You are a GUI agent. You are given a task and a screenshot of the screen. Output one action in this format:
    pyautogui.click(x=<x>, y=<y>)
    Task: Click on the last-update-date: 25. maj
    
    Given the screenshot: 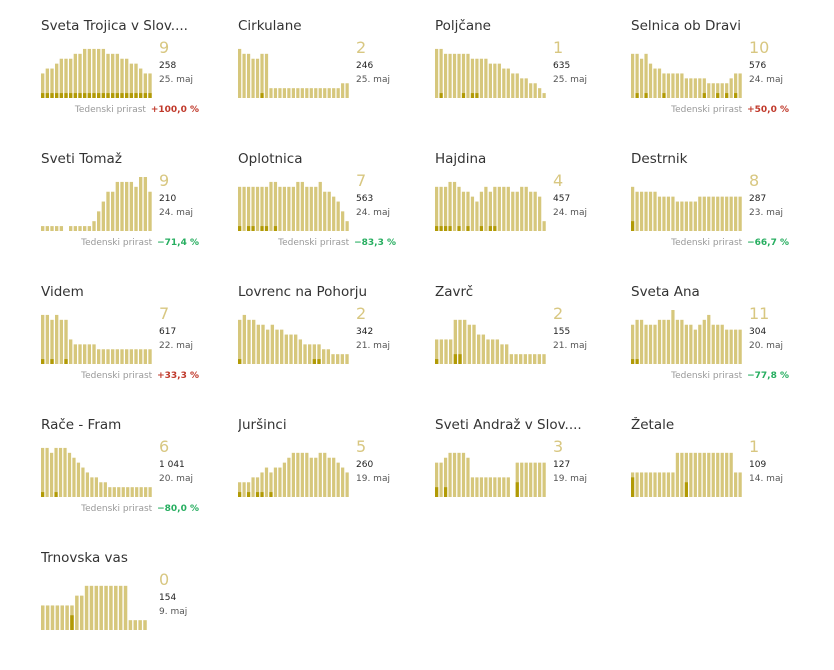 What is the action you would take?
    pyautogui.click(x=373, y=80)
    